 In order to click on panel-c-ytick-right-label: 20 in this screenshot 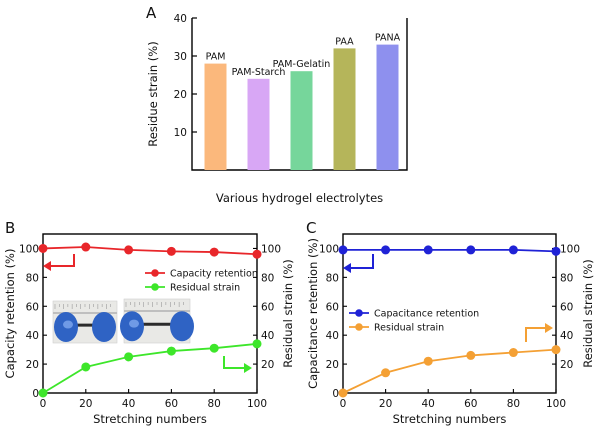, I will do `click(566, 365)`.